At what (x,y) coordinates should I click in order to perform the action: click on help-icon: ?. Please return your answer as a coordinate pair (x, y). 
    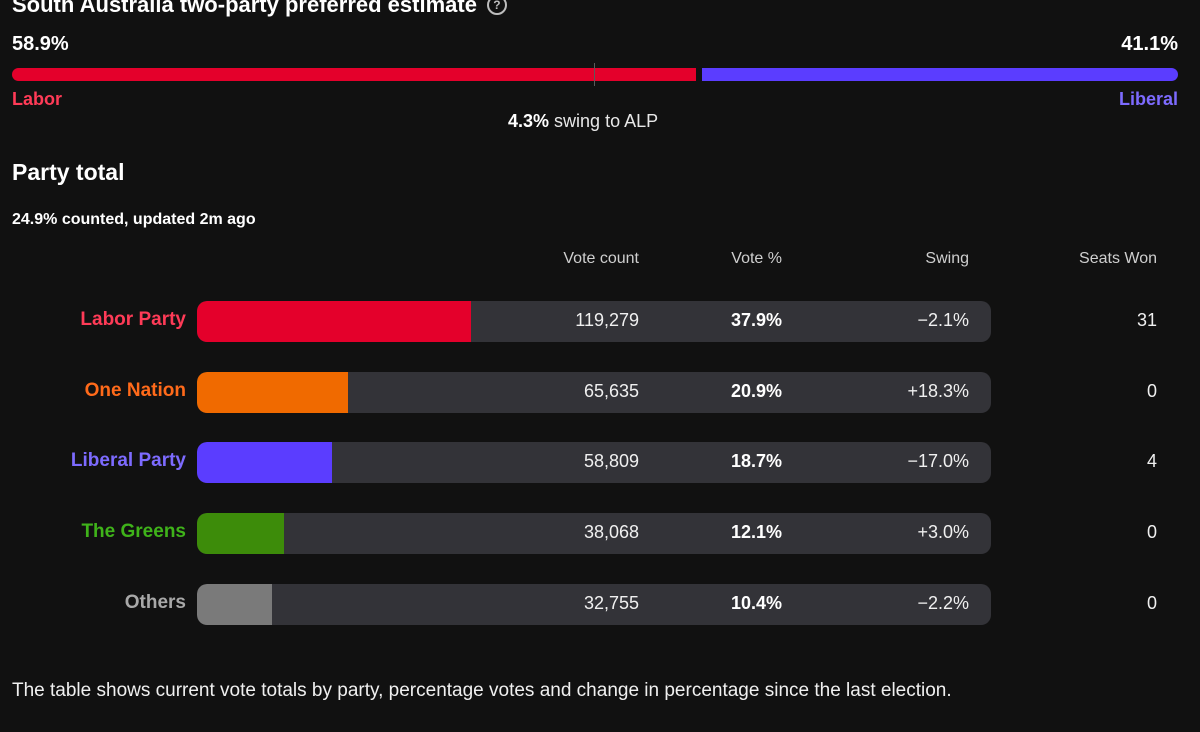
    Looking at the image, I should click on (496, 7).